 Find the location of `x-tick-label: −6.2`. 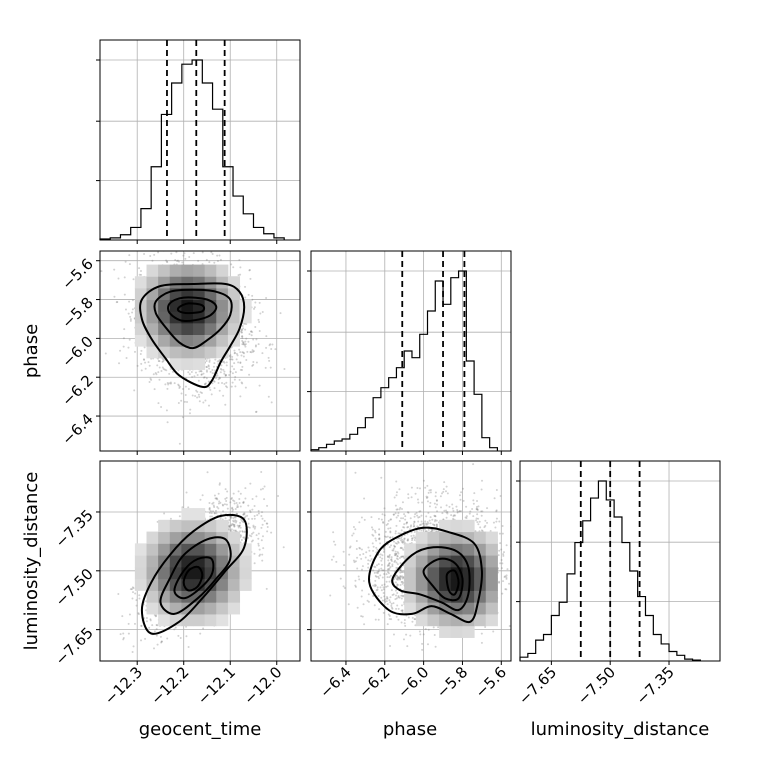

x-tick-label: −6.2 is located at coordinates (374, 682).